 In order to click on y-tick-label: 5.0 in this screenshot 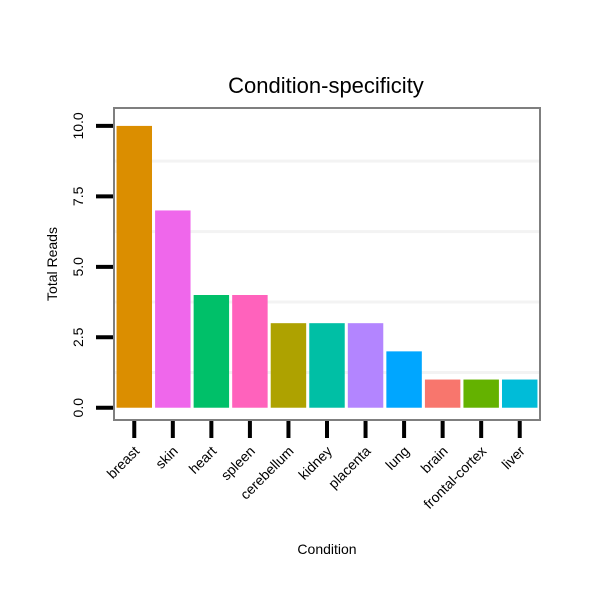, I will do `click(78, 267)`.